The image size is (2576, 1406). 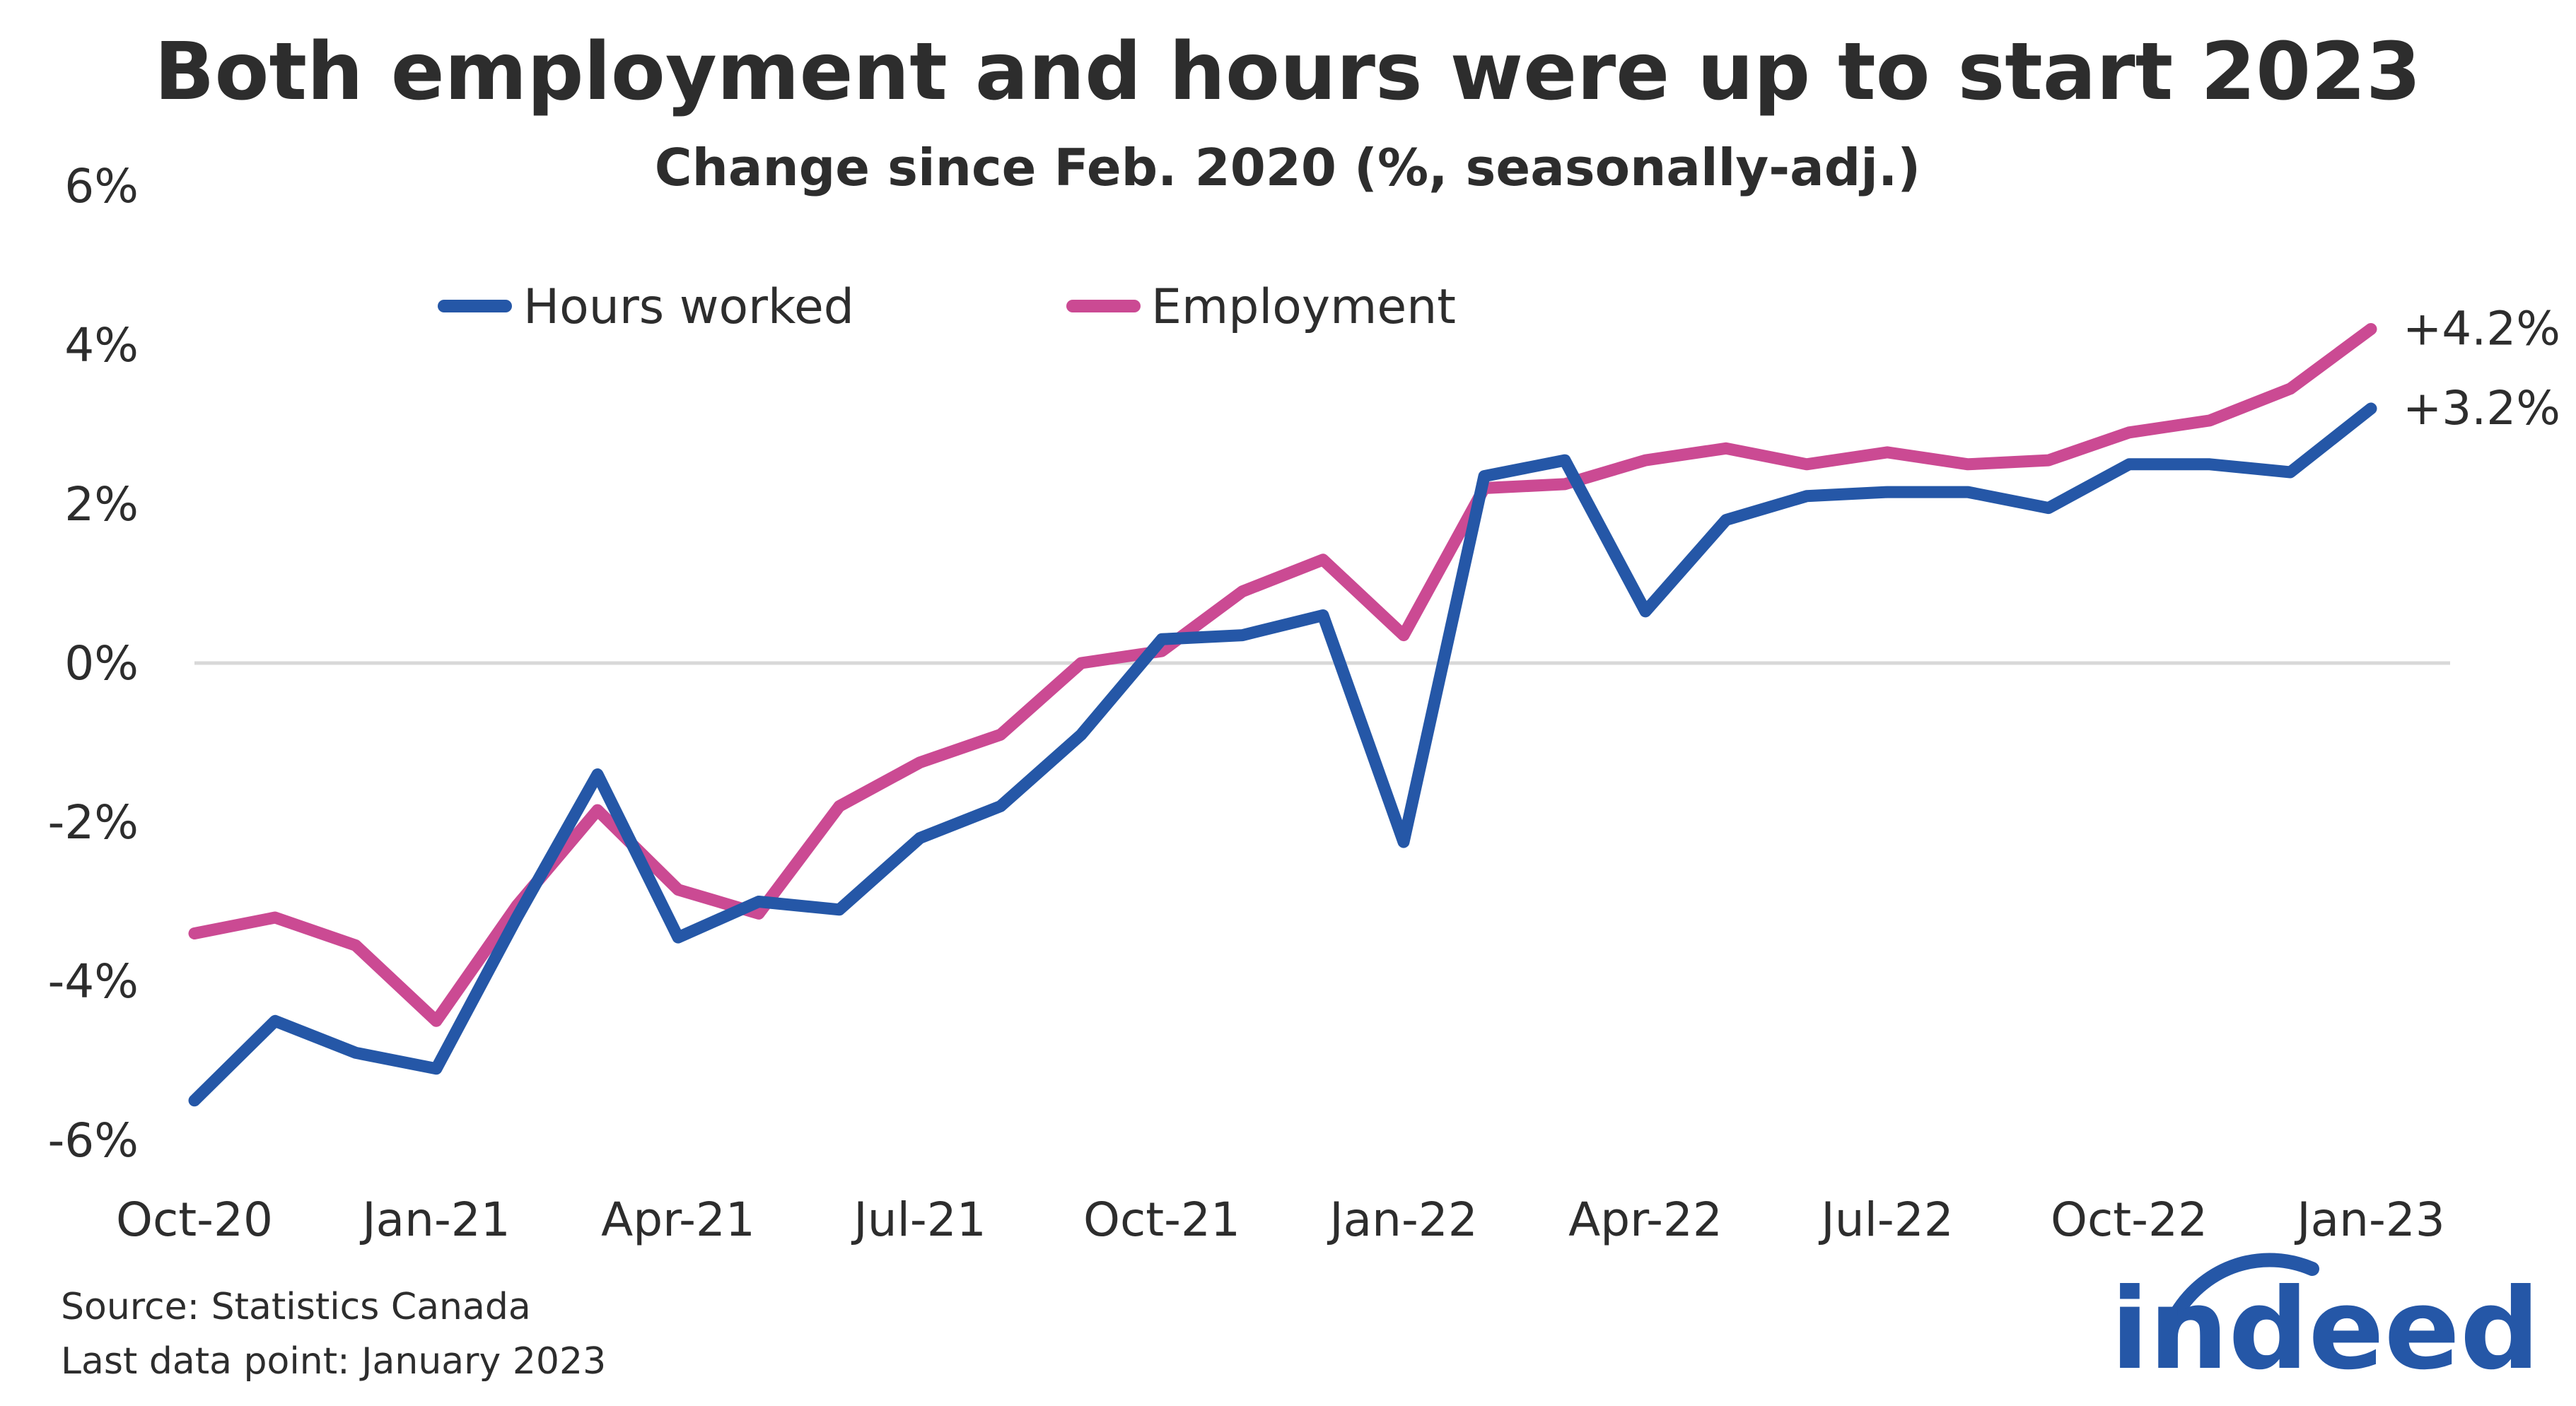 I want to click on y-tick-label: -2%, so click(x=93, y=823).